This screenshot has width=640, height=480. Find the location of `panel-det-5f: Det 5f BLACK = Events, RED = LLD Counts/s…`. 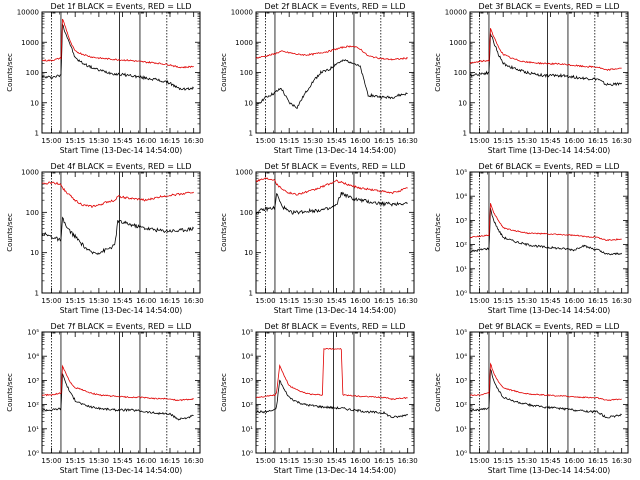

panel-det-5f: Det 5f BLACK = Events, RED = LLD Counts/s… is located at coordinates (319, 238).